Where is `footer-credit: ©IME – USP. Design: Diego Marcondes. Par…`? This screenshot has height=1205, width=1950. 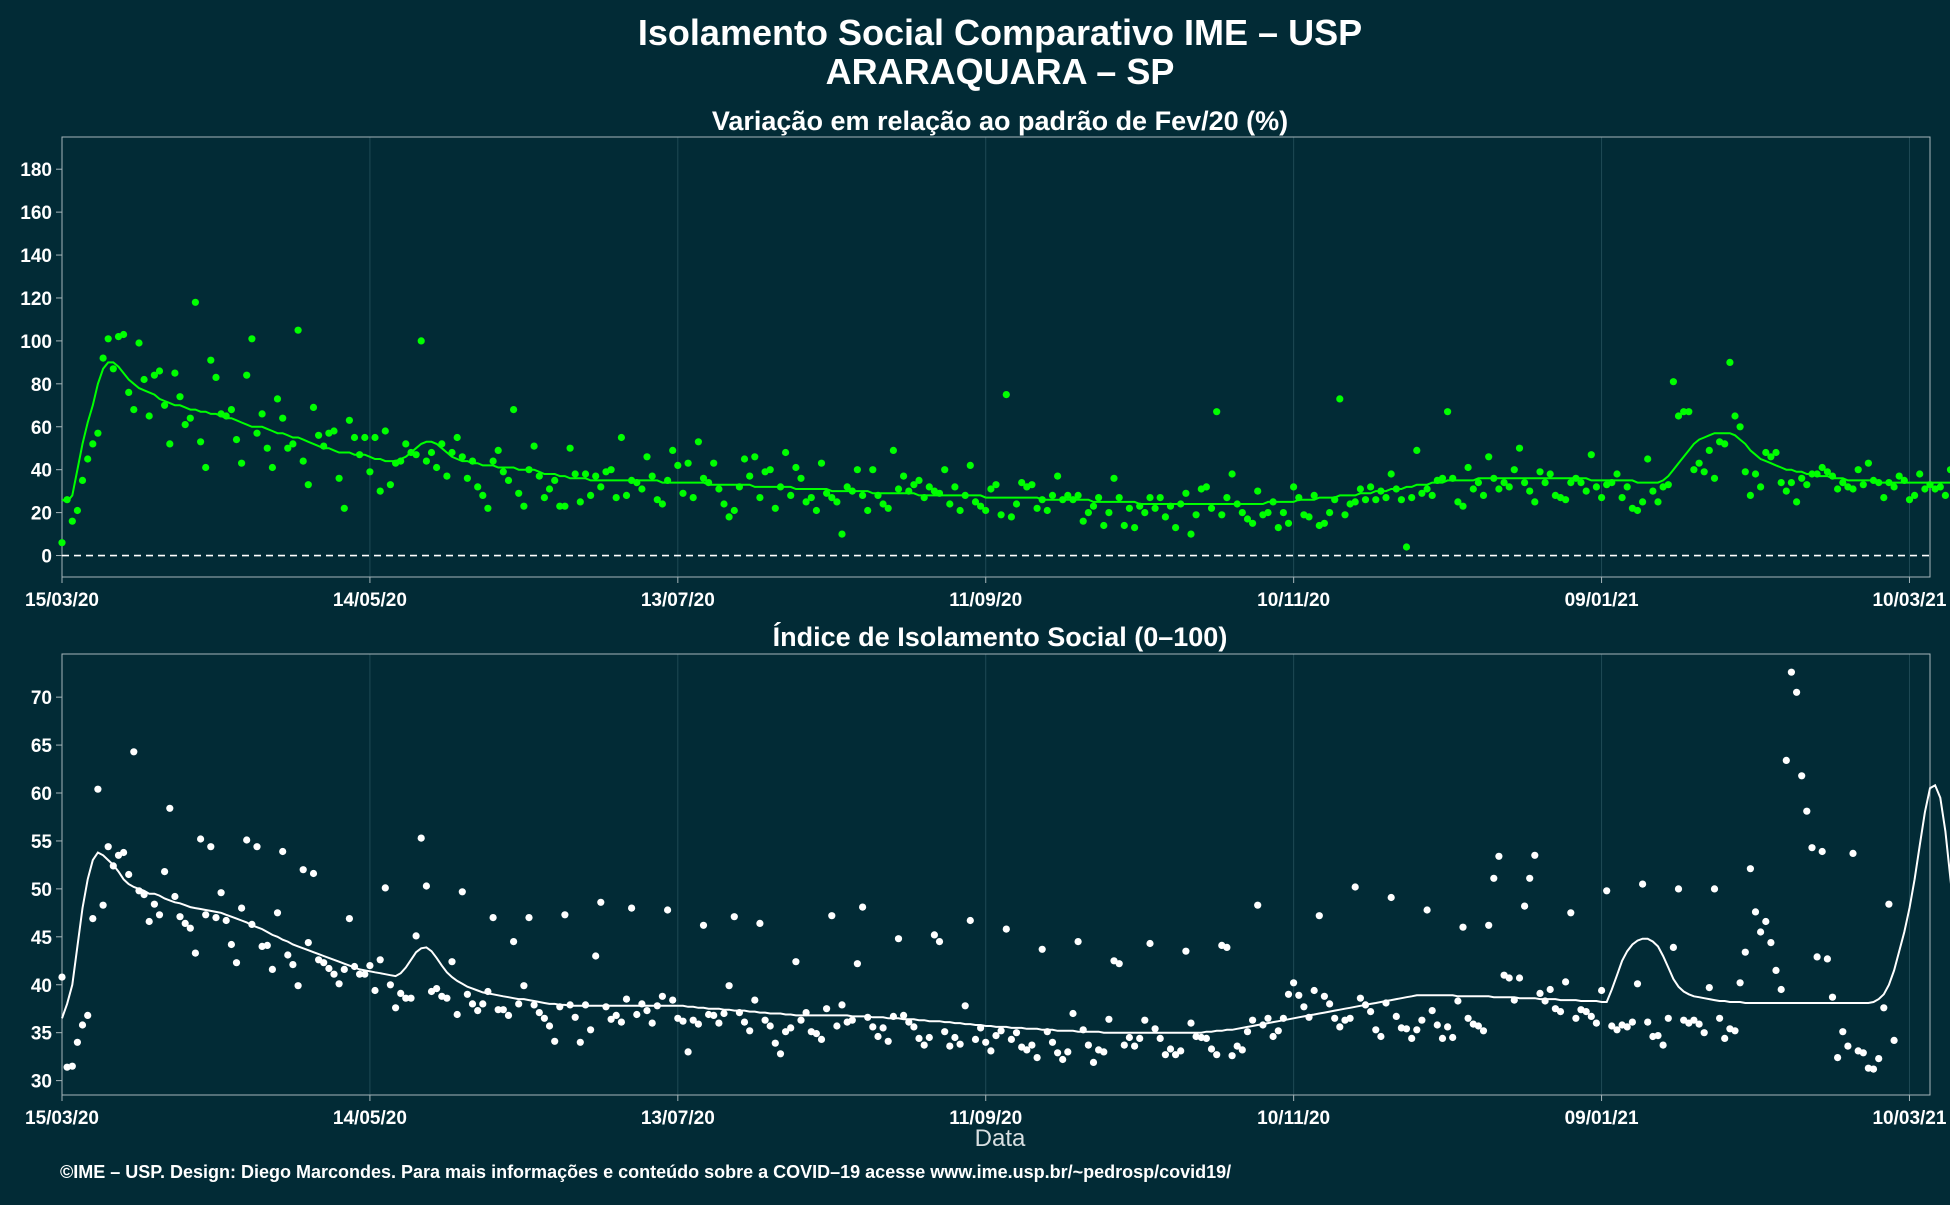 footer-credit: ©IME – USP. Design: Diego Marcondes. Par… is located at coordinates (645, 1172).